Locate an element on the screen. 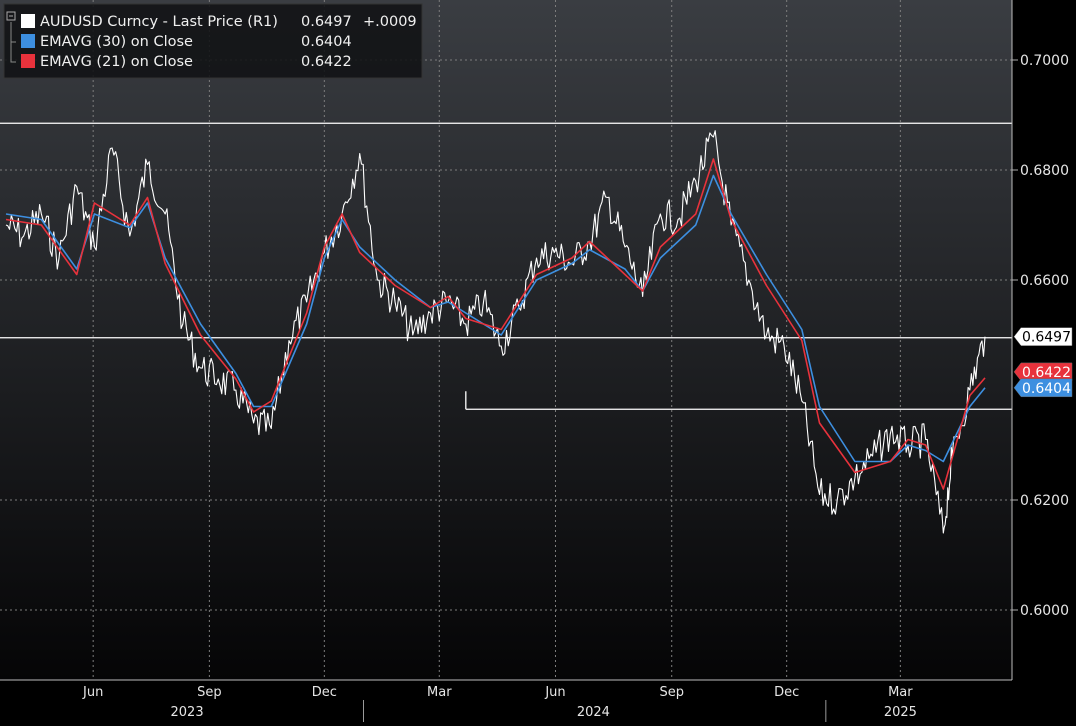  legend-value: 0.6497 is located at coordinates (326, 22).